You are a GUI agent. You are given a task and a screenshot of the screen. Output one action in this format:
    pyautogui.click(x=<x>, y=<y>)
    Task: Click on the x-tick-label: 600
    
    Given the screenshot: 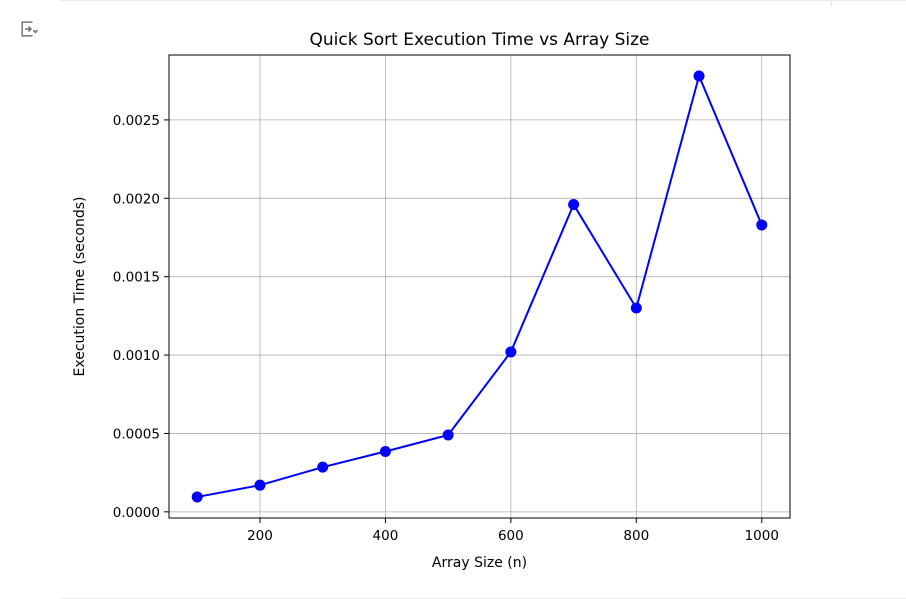 What is the action you would take?
    pyautogui.click(x=511, y=536)
    